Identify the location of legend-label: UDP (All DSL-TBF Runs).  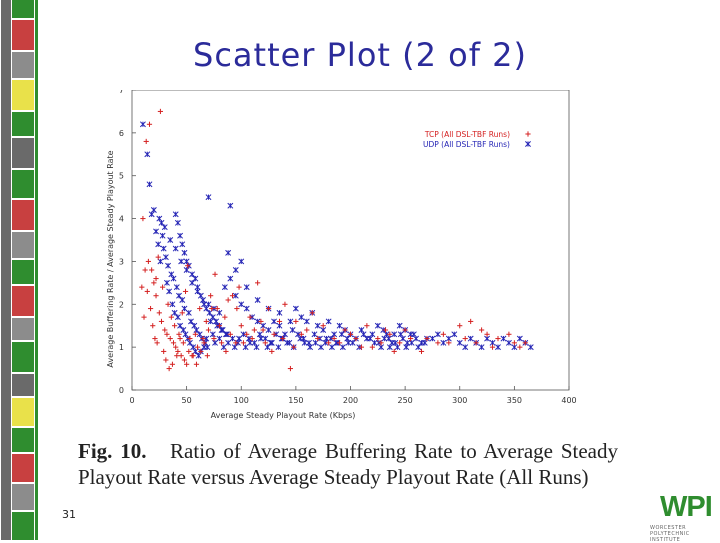
(466, 144).